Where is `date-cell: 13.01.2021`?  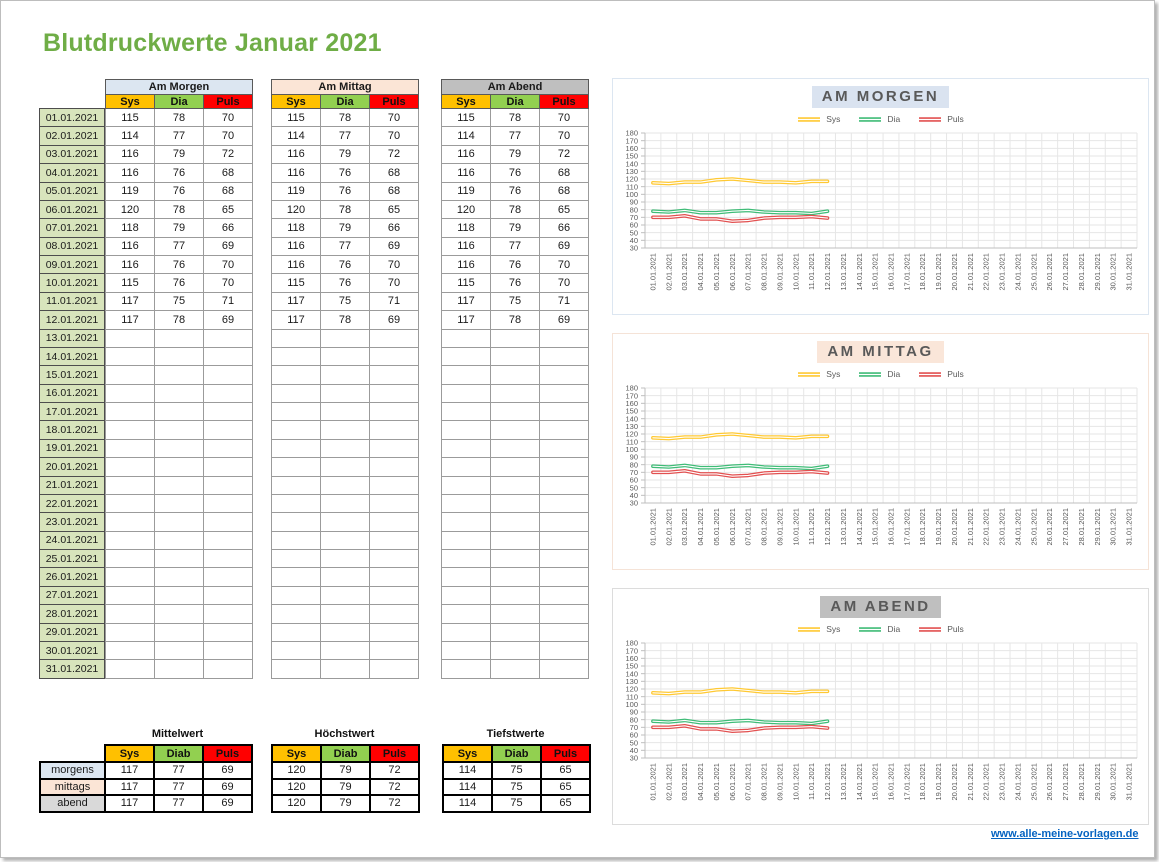 date-cell: 13.01.2021 is located at coordinates (72, 338).